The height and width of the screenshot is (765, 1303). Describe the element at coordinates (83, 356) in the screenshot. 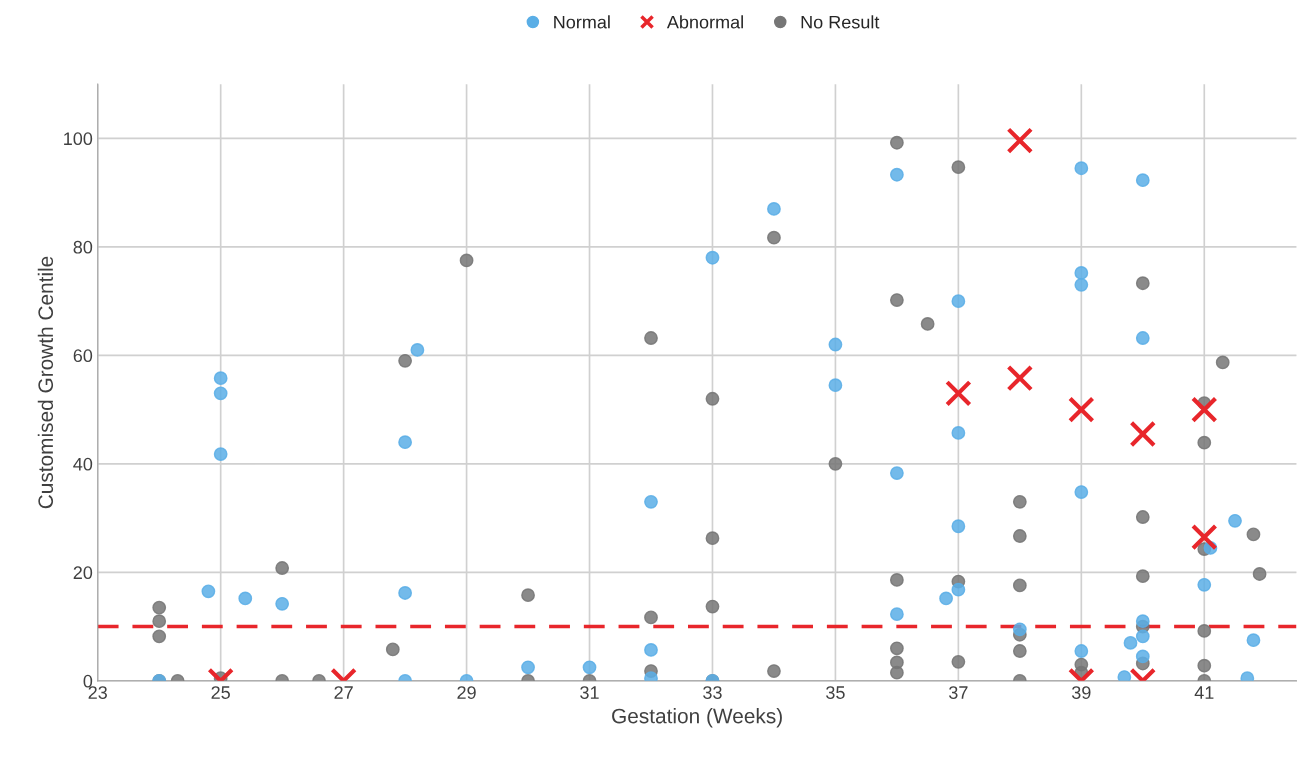

I see `y-tick-label: 60` at that location.